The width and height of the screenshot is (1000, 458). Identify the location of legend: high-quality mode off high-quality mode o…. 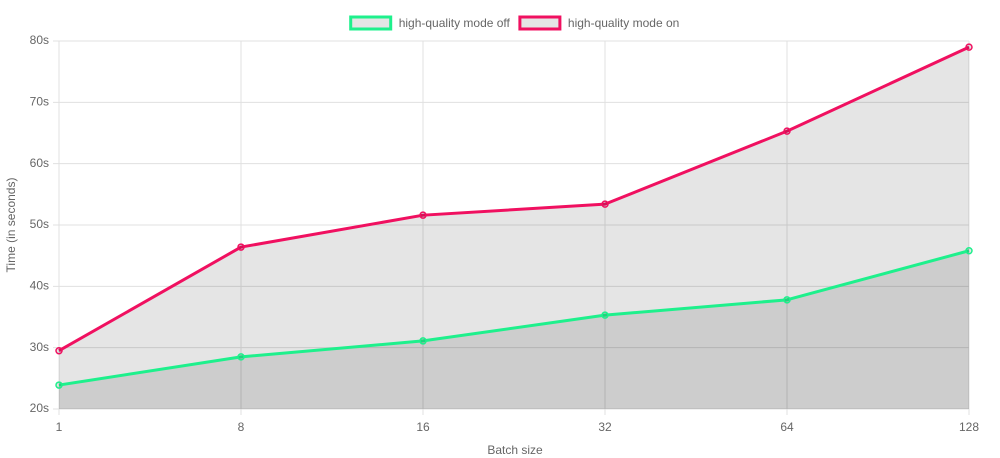
(514, 23).